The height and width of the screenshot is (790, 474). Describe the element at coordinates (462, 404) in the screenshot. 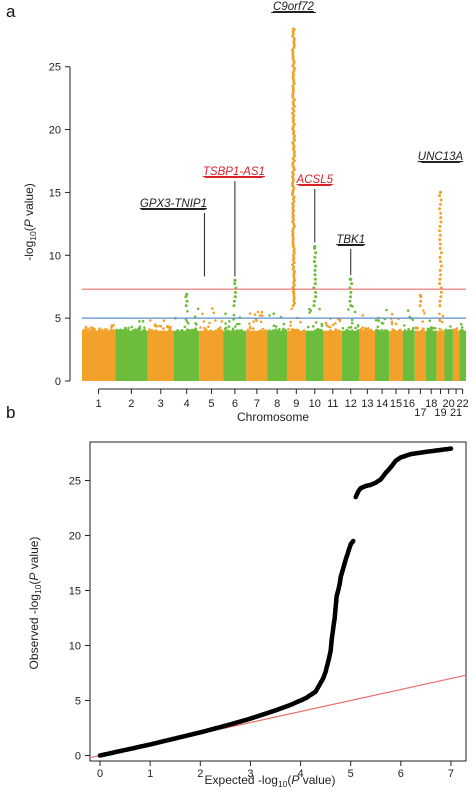

I see `chromosome-tick-label: 22` at that location.